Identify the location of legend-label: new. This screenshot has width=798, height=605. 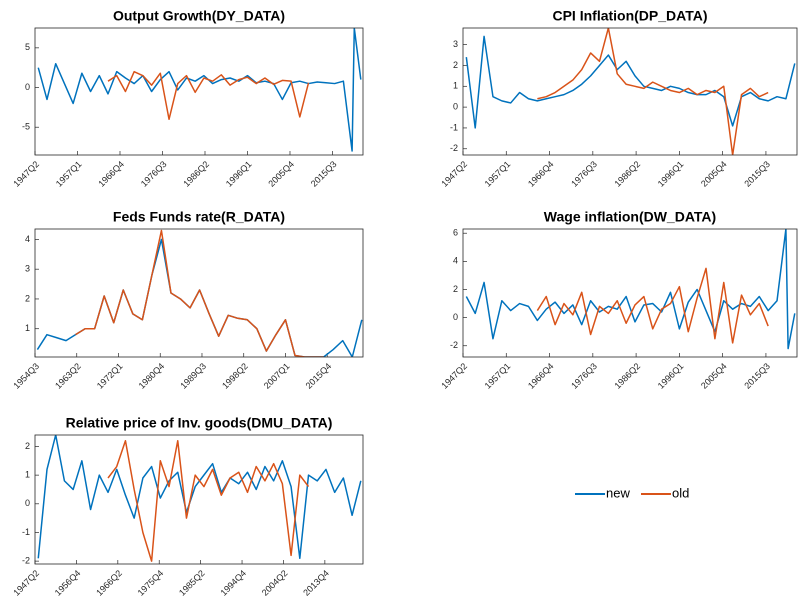
(618, 492).